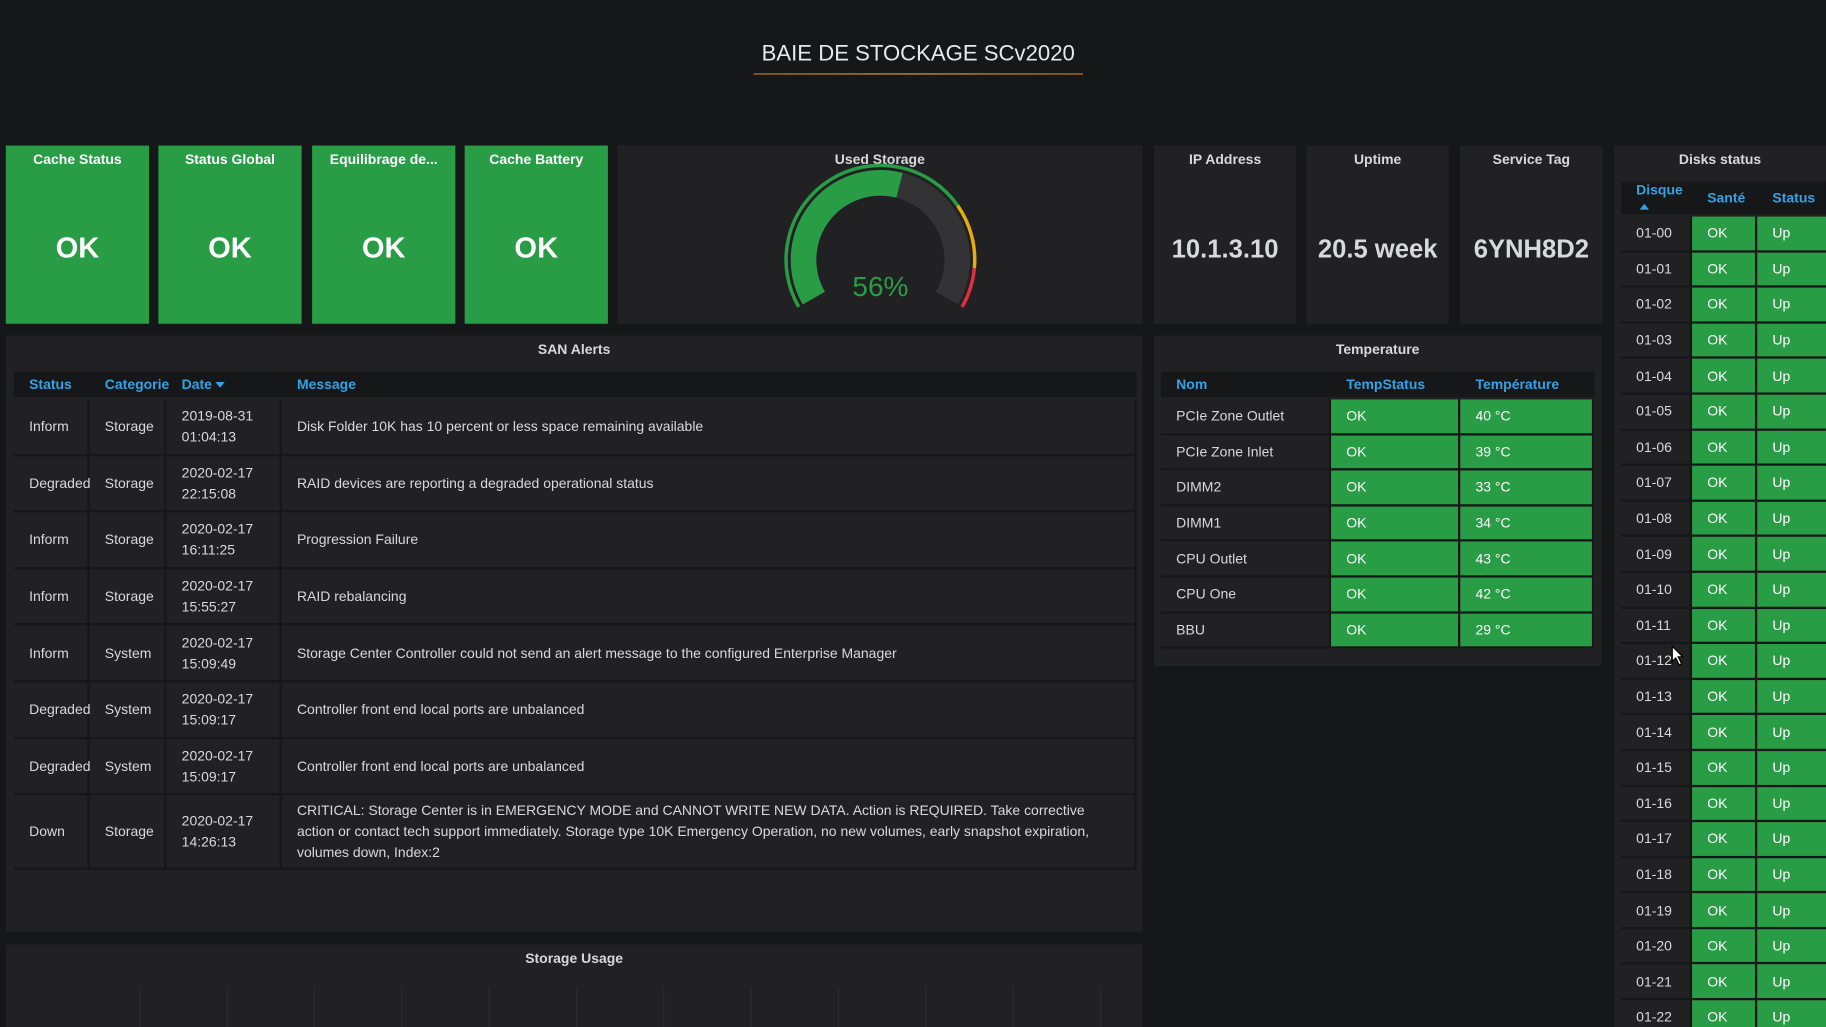  Describe the element at coordinates (224, 484) in the screenshot. I see `table-cell: 2020-02-17 22:15:08` at that location.